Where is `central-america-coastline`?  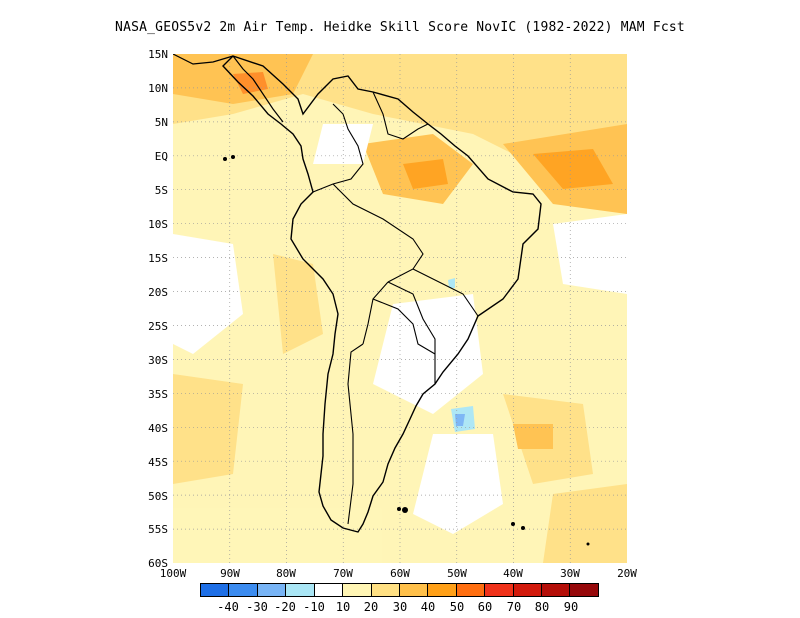 central-america-coastline is located at coordinates (228, 88).